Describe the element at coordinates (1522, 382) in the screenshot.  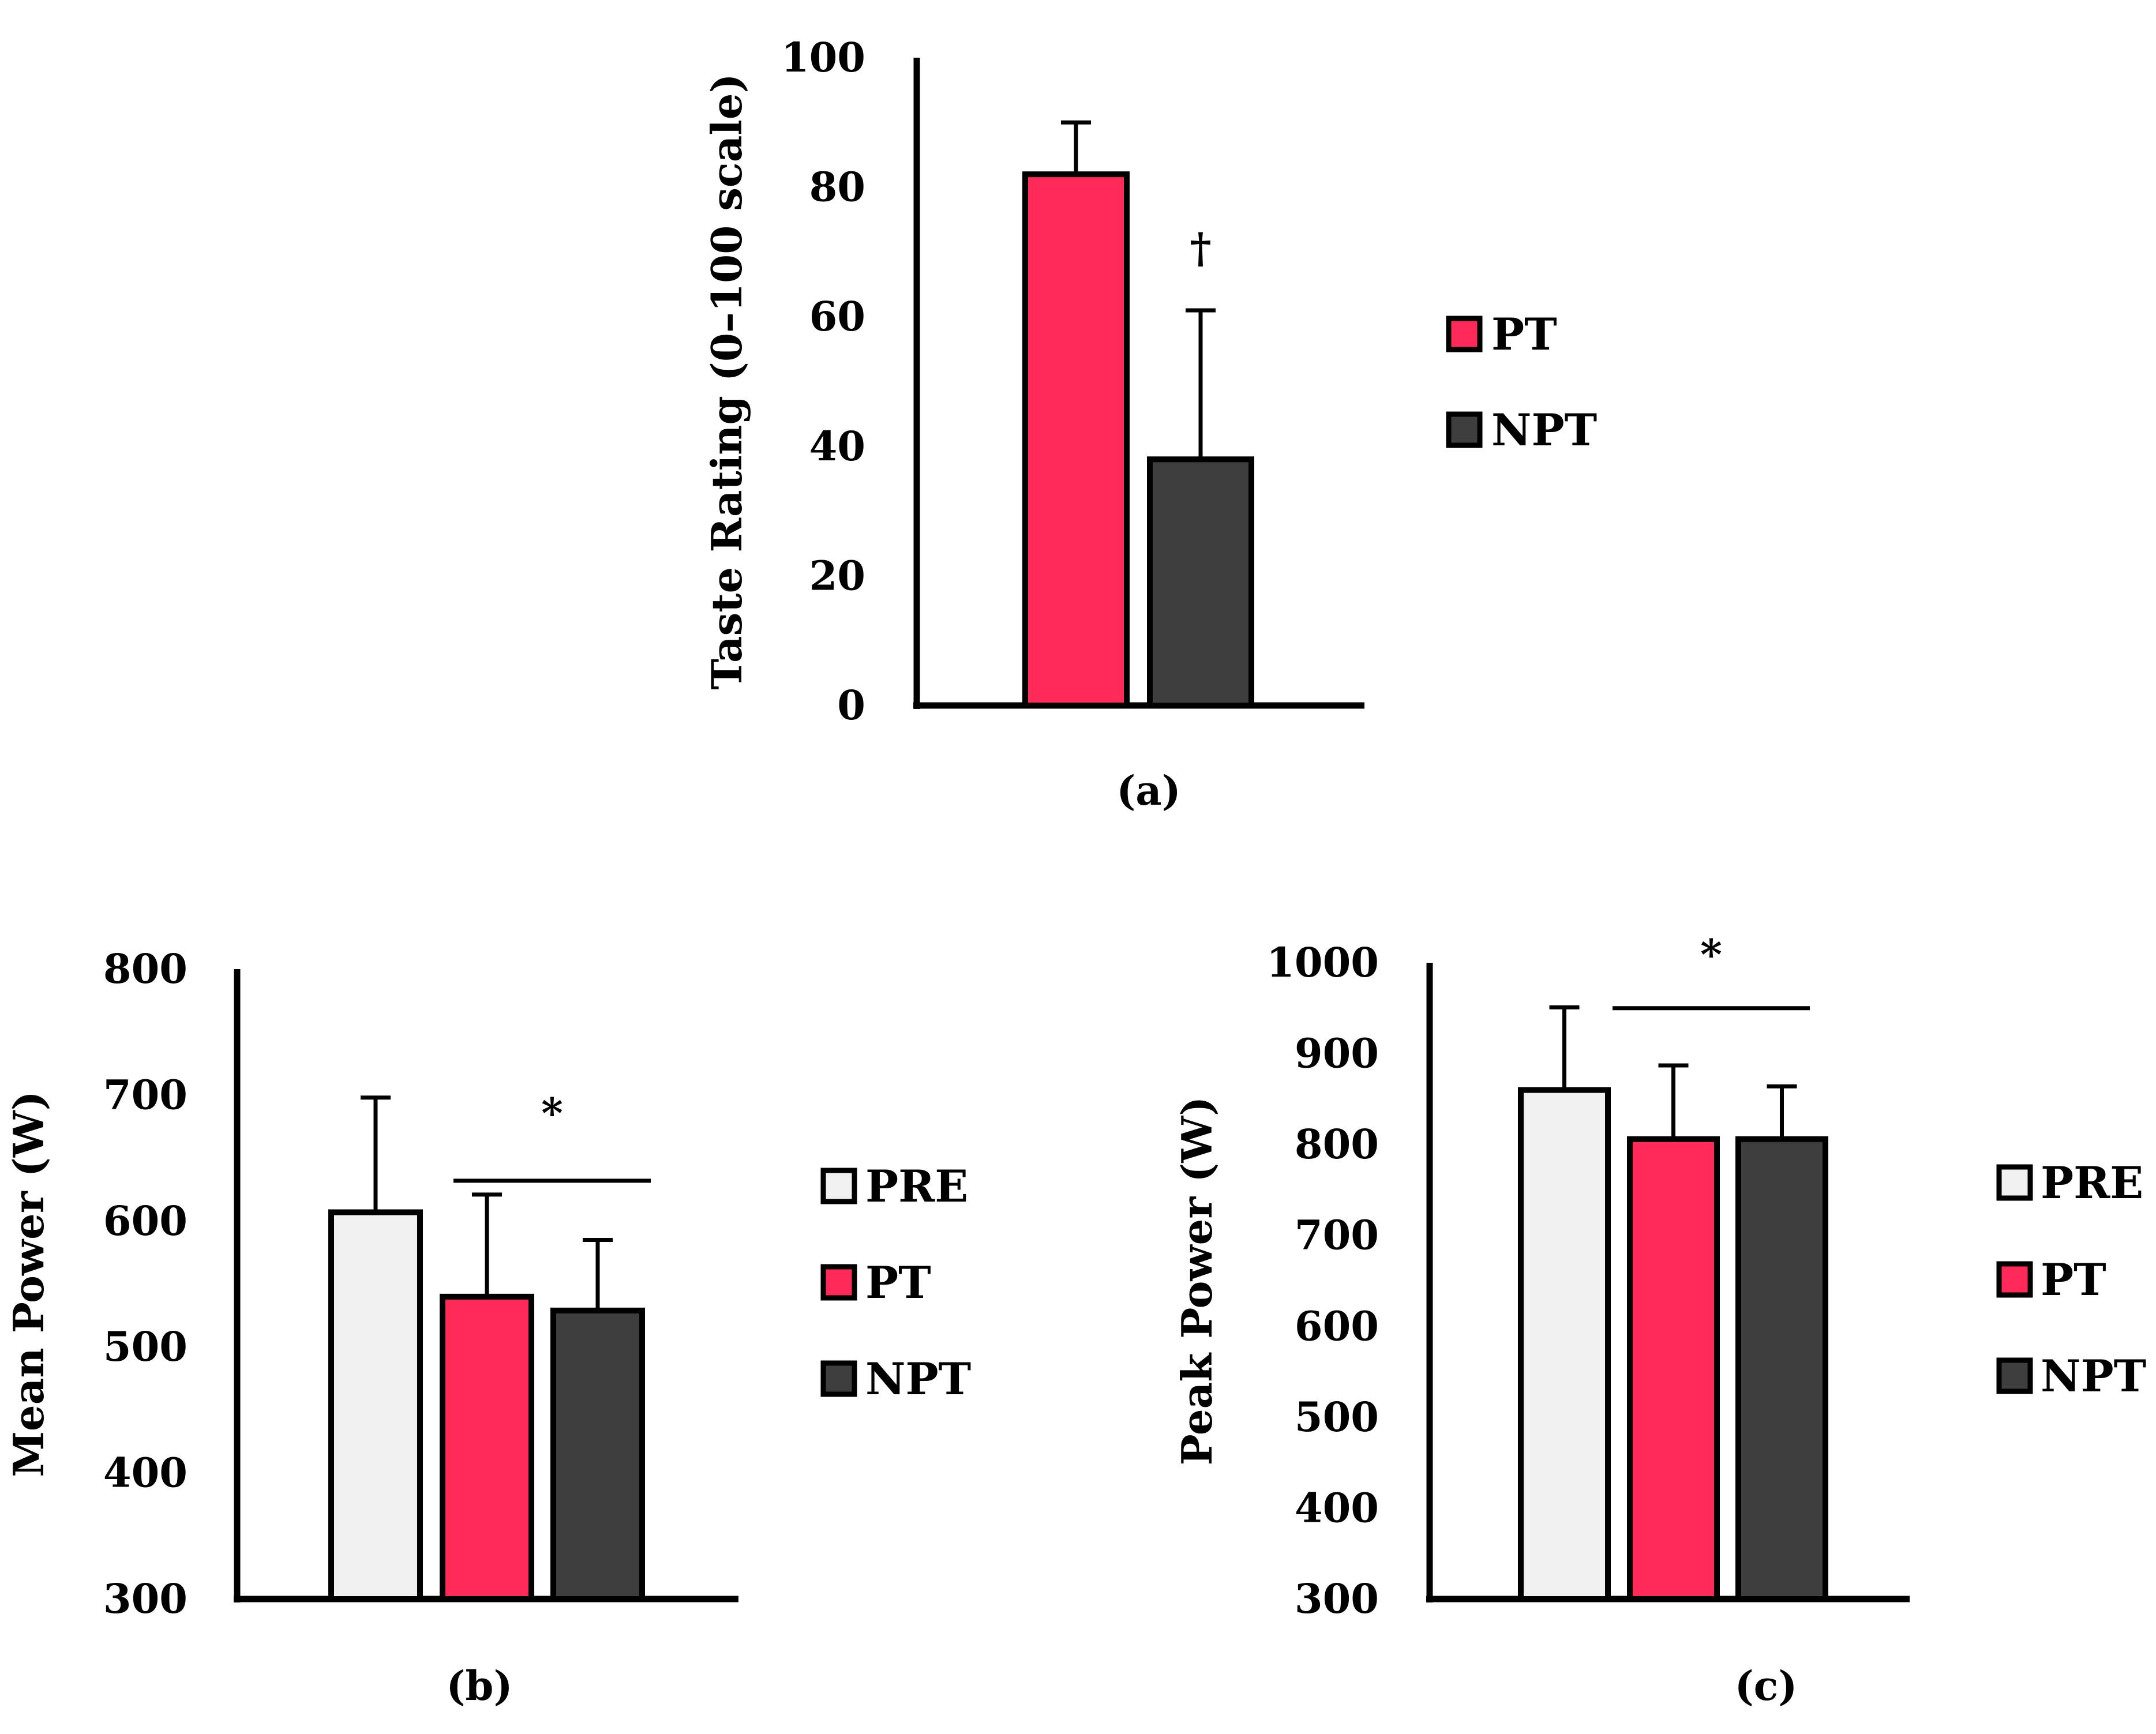
I see `legend: PT NPT` at that location.